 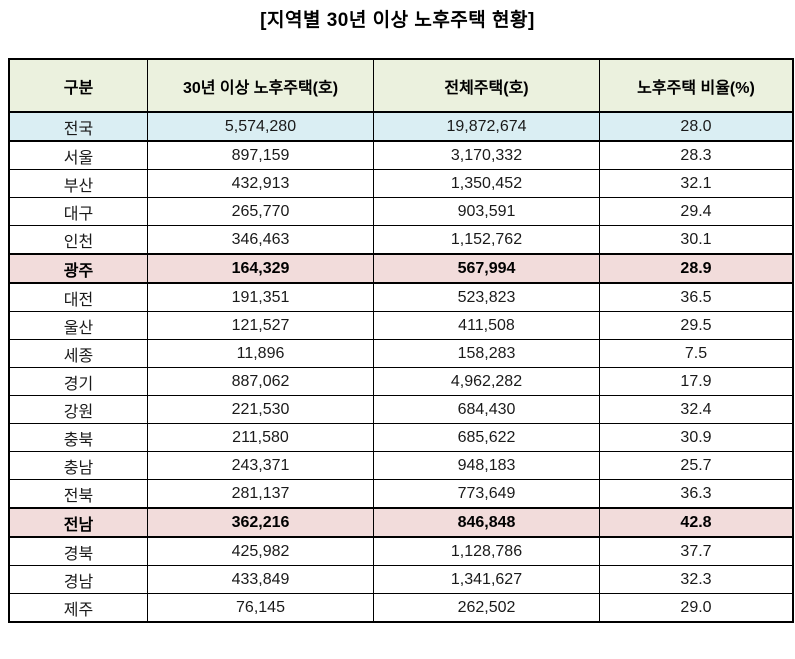 I want to click on region-cell: 세종, so click(x=78, y=353).